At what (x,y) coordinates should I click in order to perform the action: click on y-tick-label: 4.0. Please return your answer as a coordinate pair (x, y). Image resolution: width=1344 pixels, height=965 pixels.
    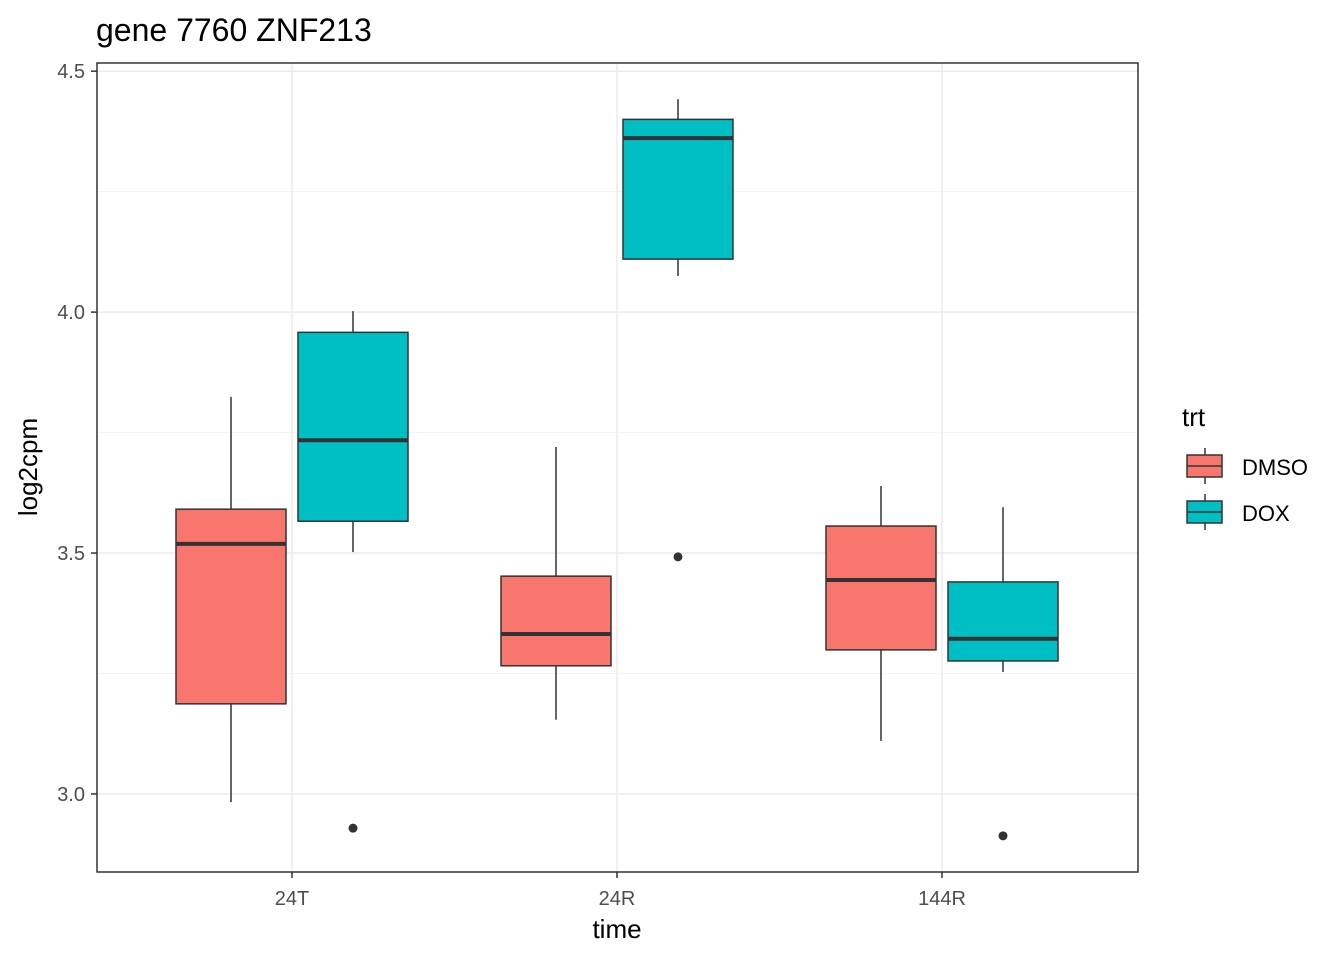
    Looking at the image, I should click on (71, 313).